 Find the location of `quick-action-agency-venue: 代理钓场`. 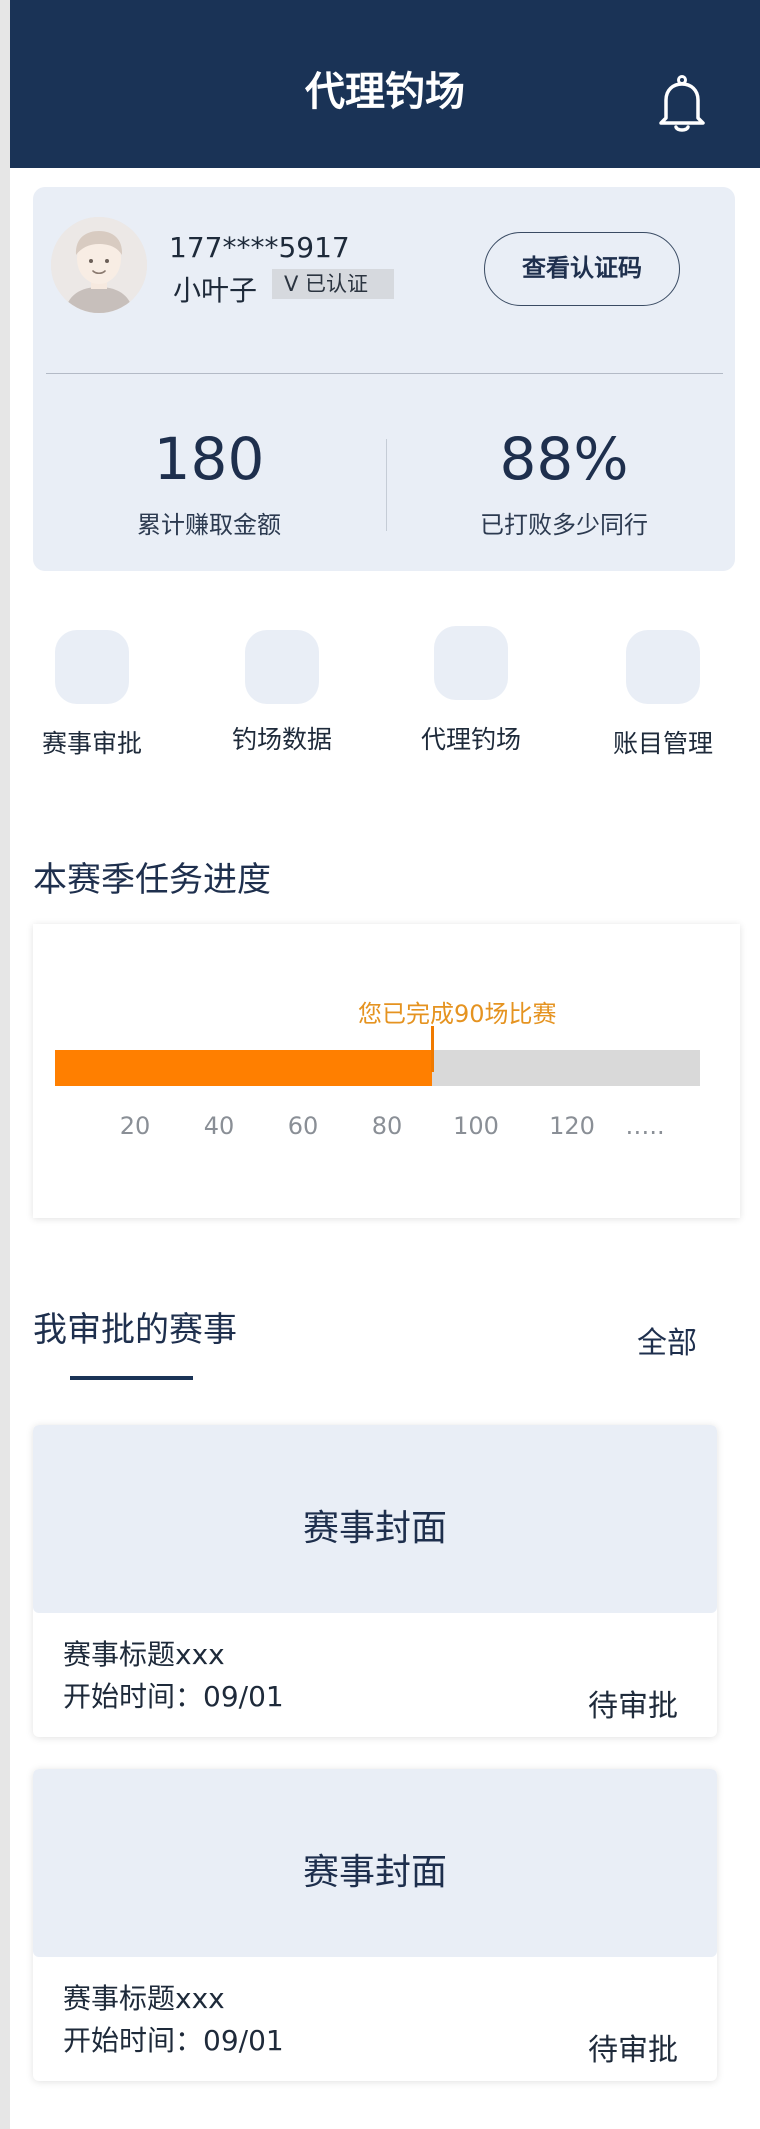

quick-action-agency-venue: 代理钓场 is located at coordinates (471, 691).